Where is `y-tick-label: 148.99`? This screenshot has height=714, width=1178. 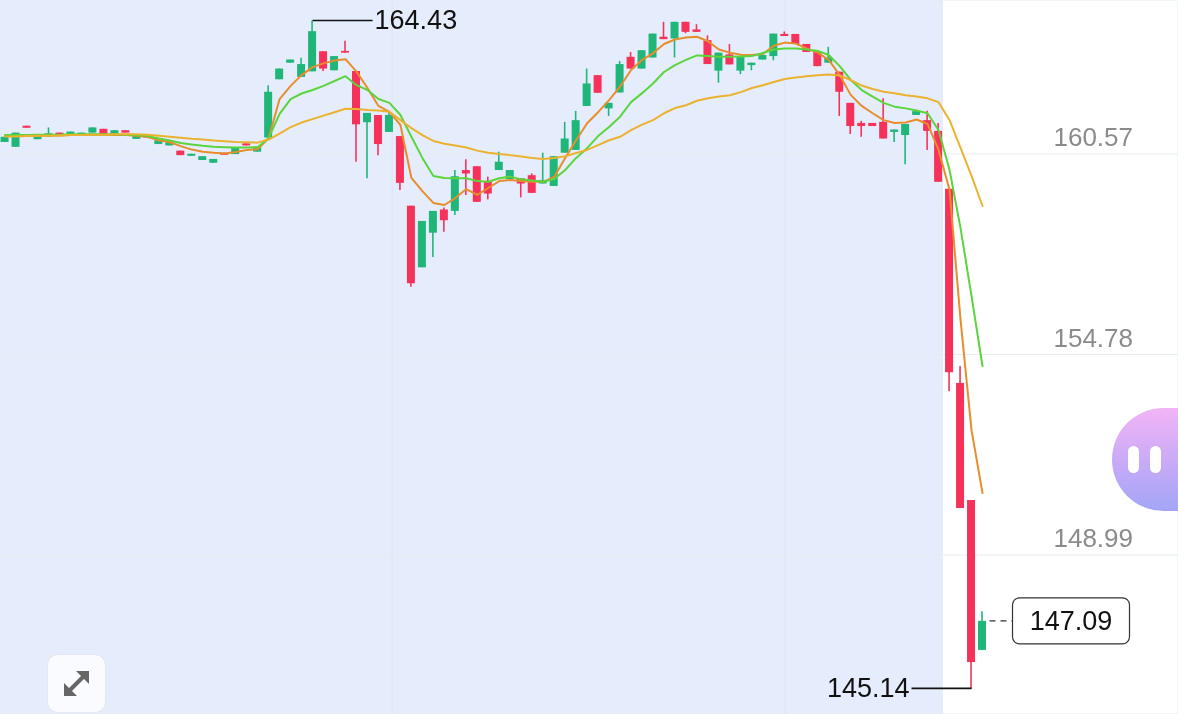
y-tick-label: 148.99 is located at coordinates (1093, 538).